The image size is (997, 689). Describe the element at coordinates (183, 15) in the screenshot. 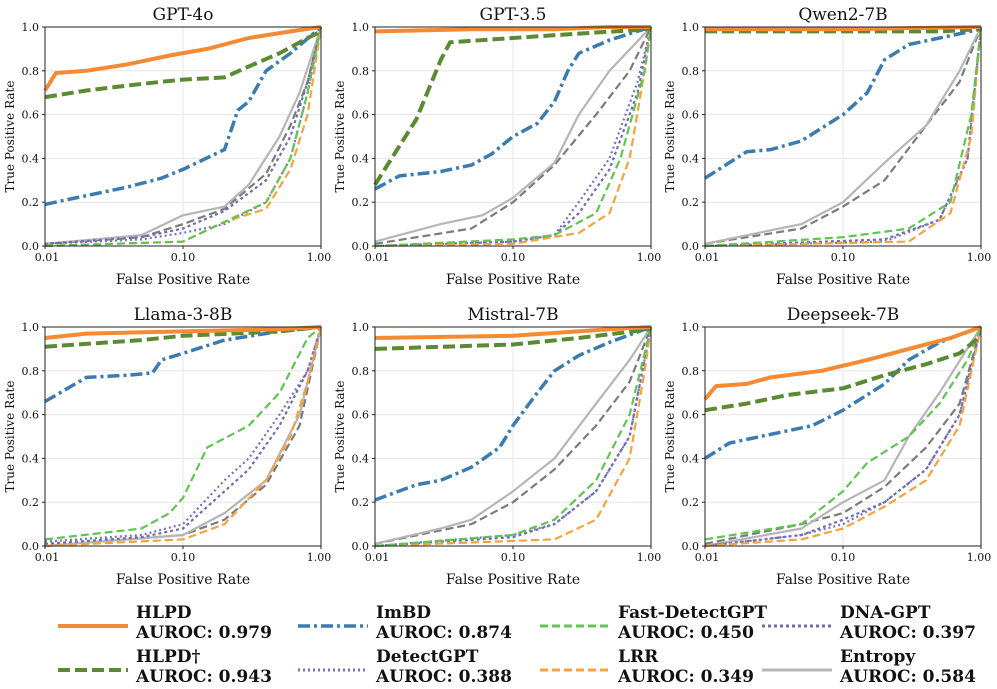

I see `panel-title: GPT-4o` at that location.